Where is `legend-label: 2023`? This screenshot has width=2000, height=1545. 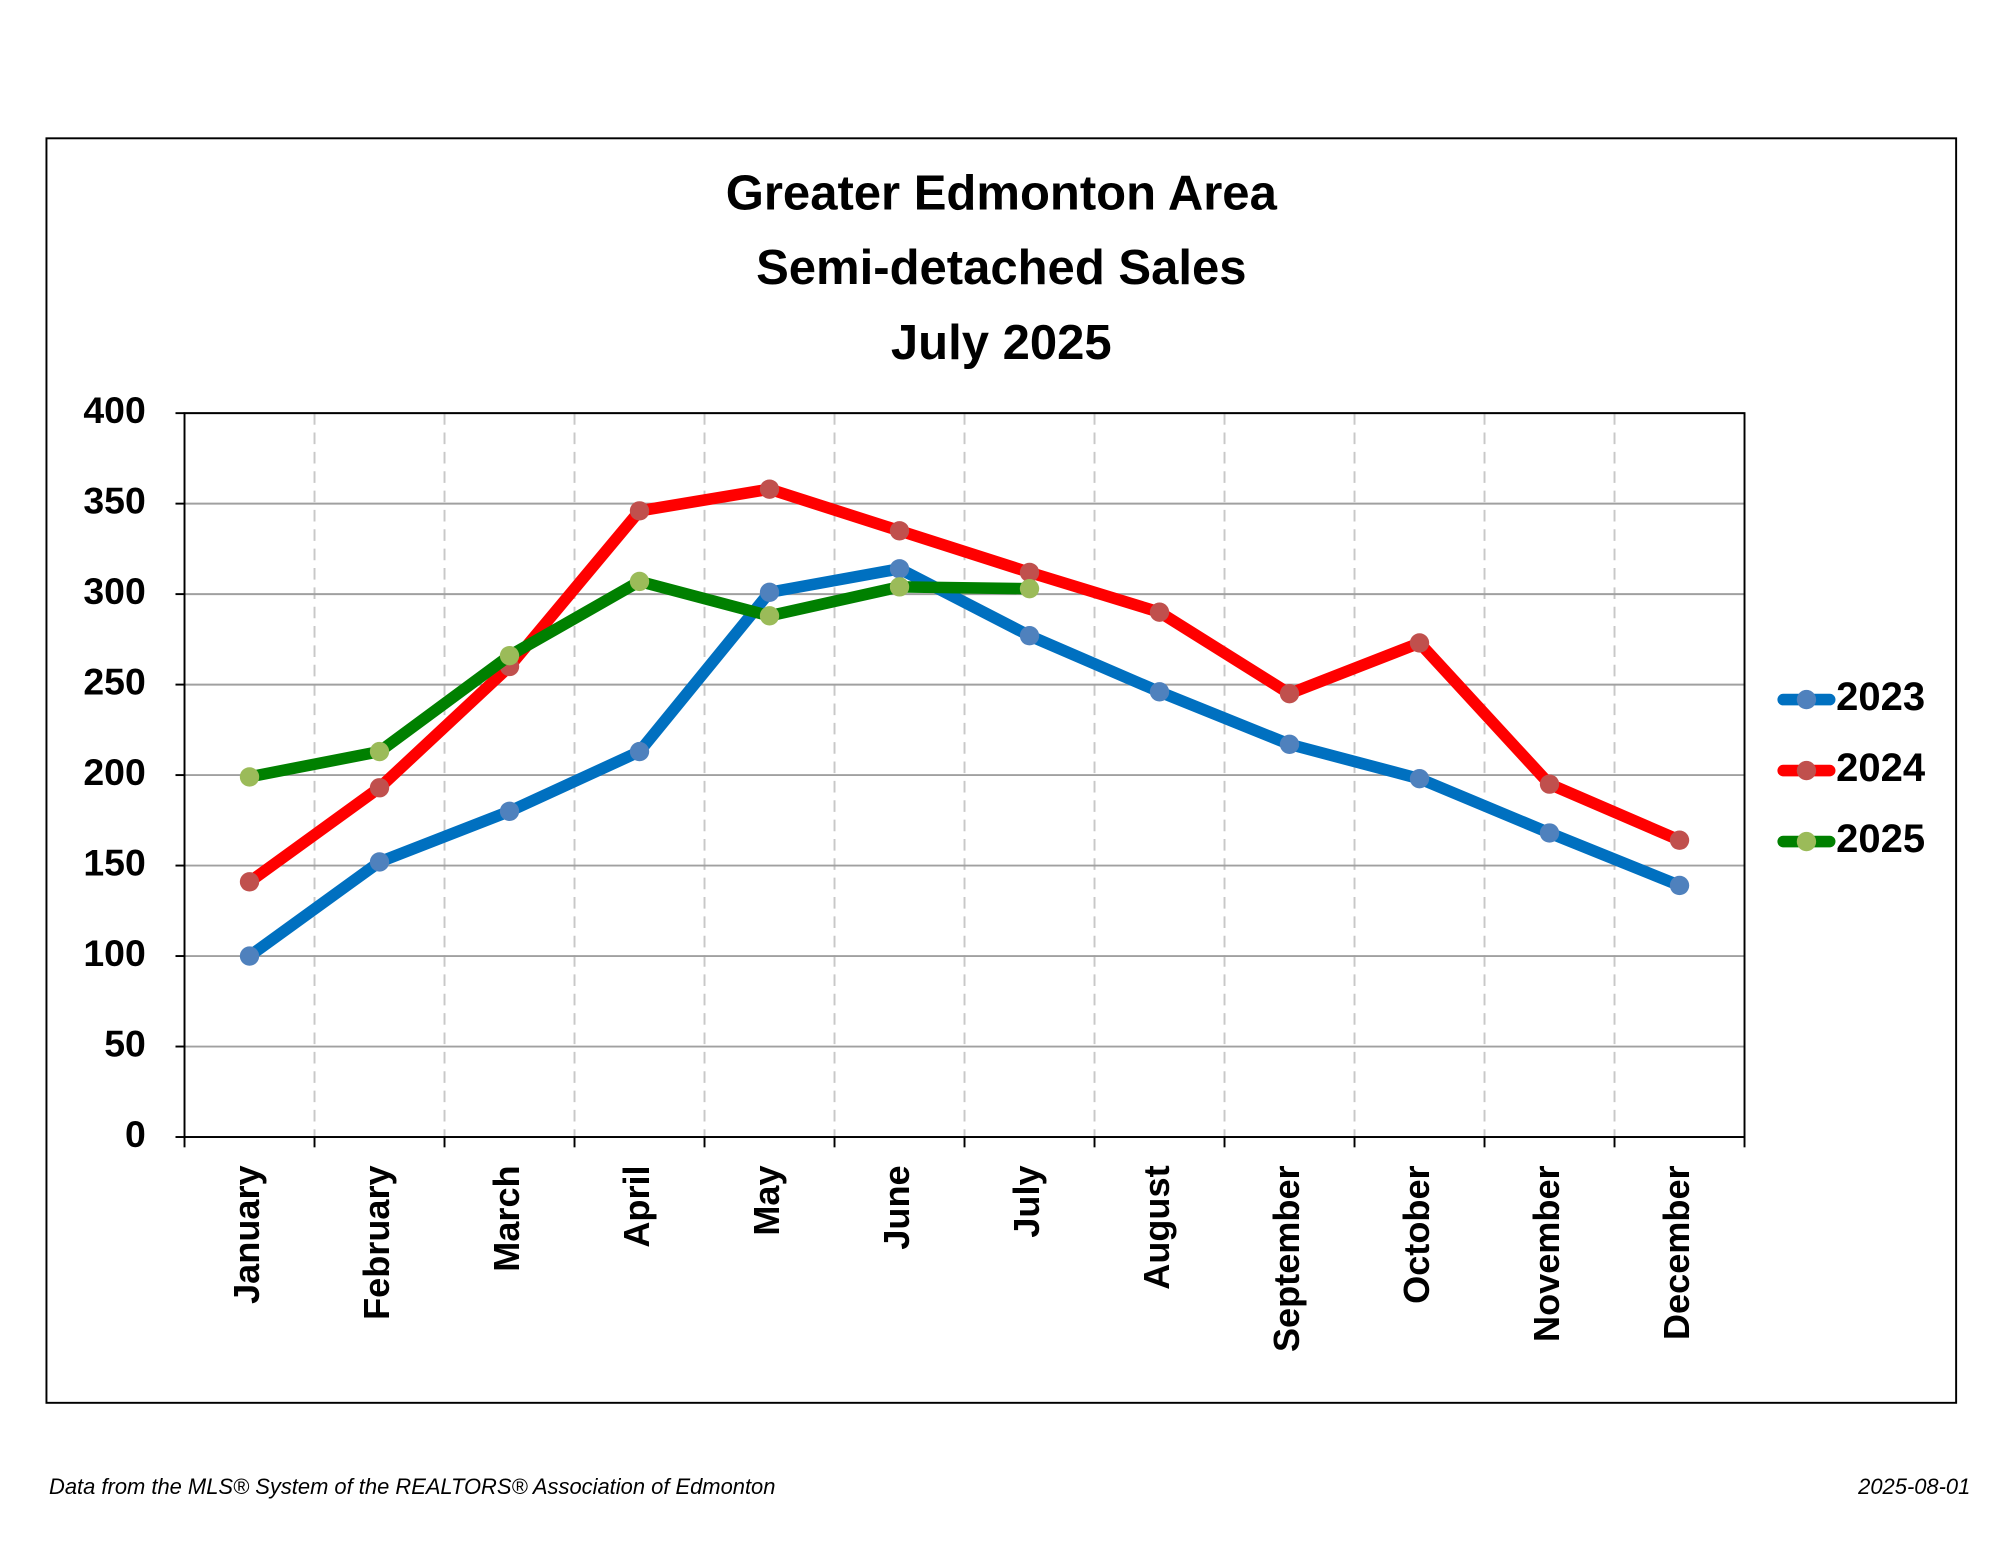
legend-label: 2023 is located at coordinates (1880, 697).